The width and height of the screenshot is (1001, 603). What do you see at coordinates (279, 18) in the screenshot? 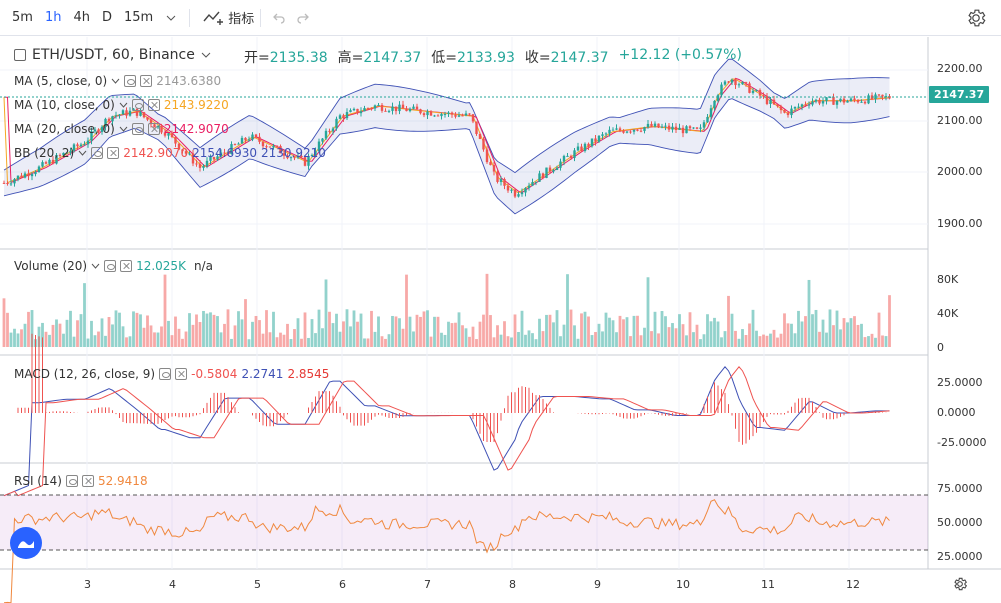
I see `undo-icon` at bounding box center [279, 18].